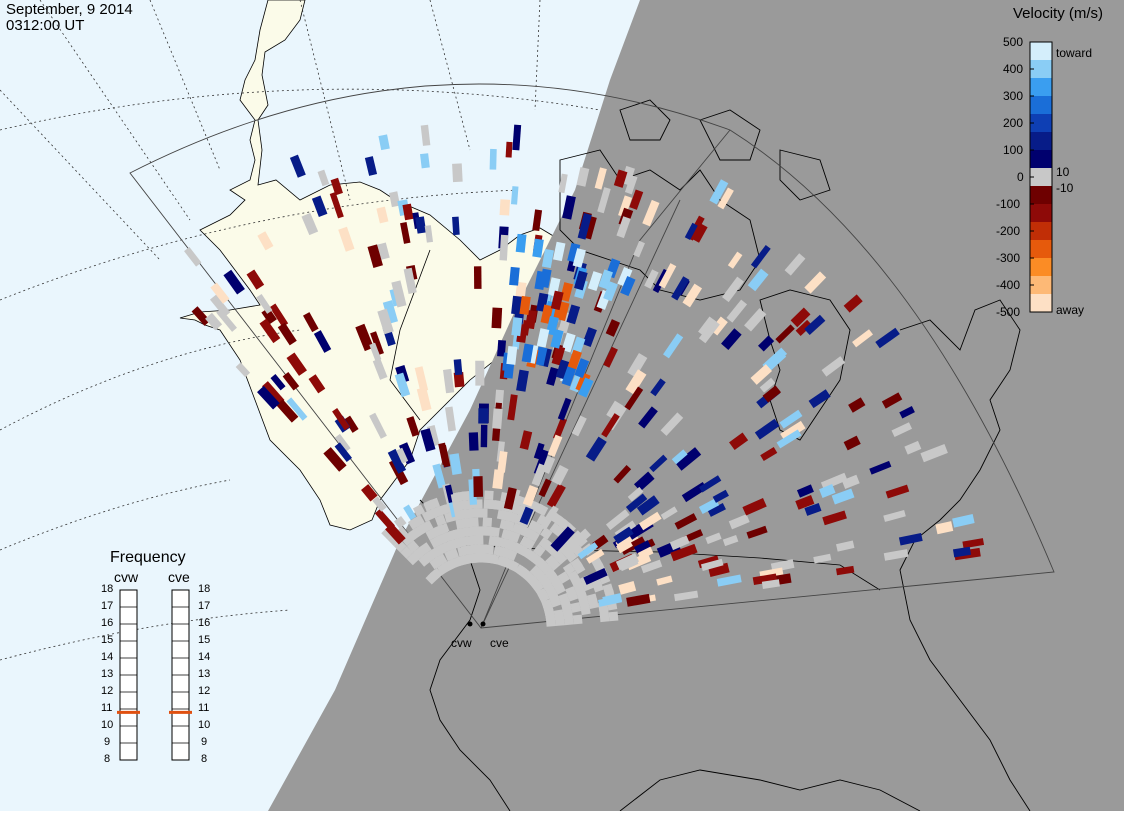 This screenshot has height=816, width=1124. Describe the element at coordinates (107, 691) in the screenshot. I see `frequency-tick-label: 12` at that location.